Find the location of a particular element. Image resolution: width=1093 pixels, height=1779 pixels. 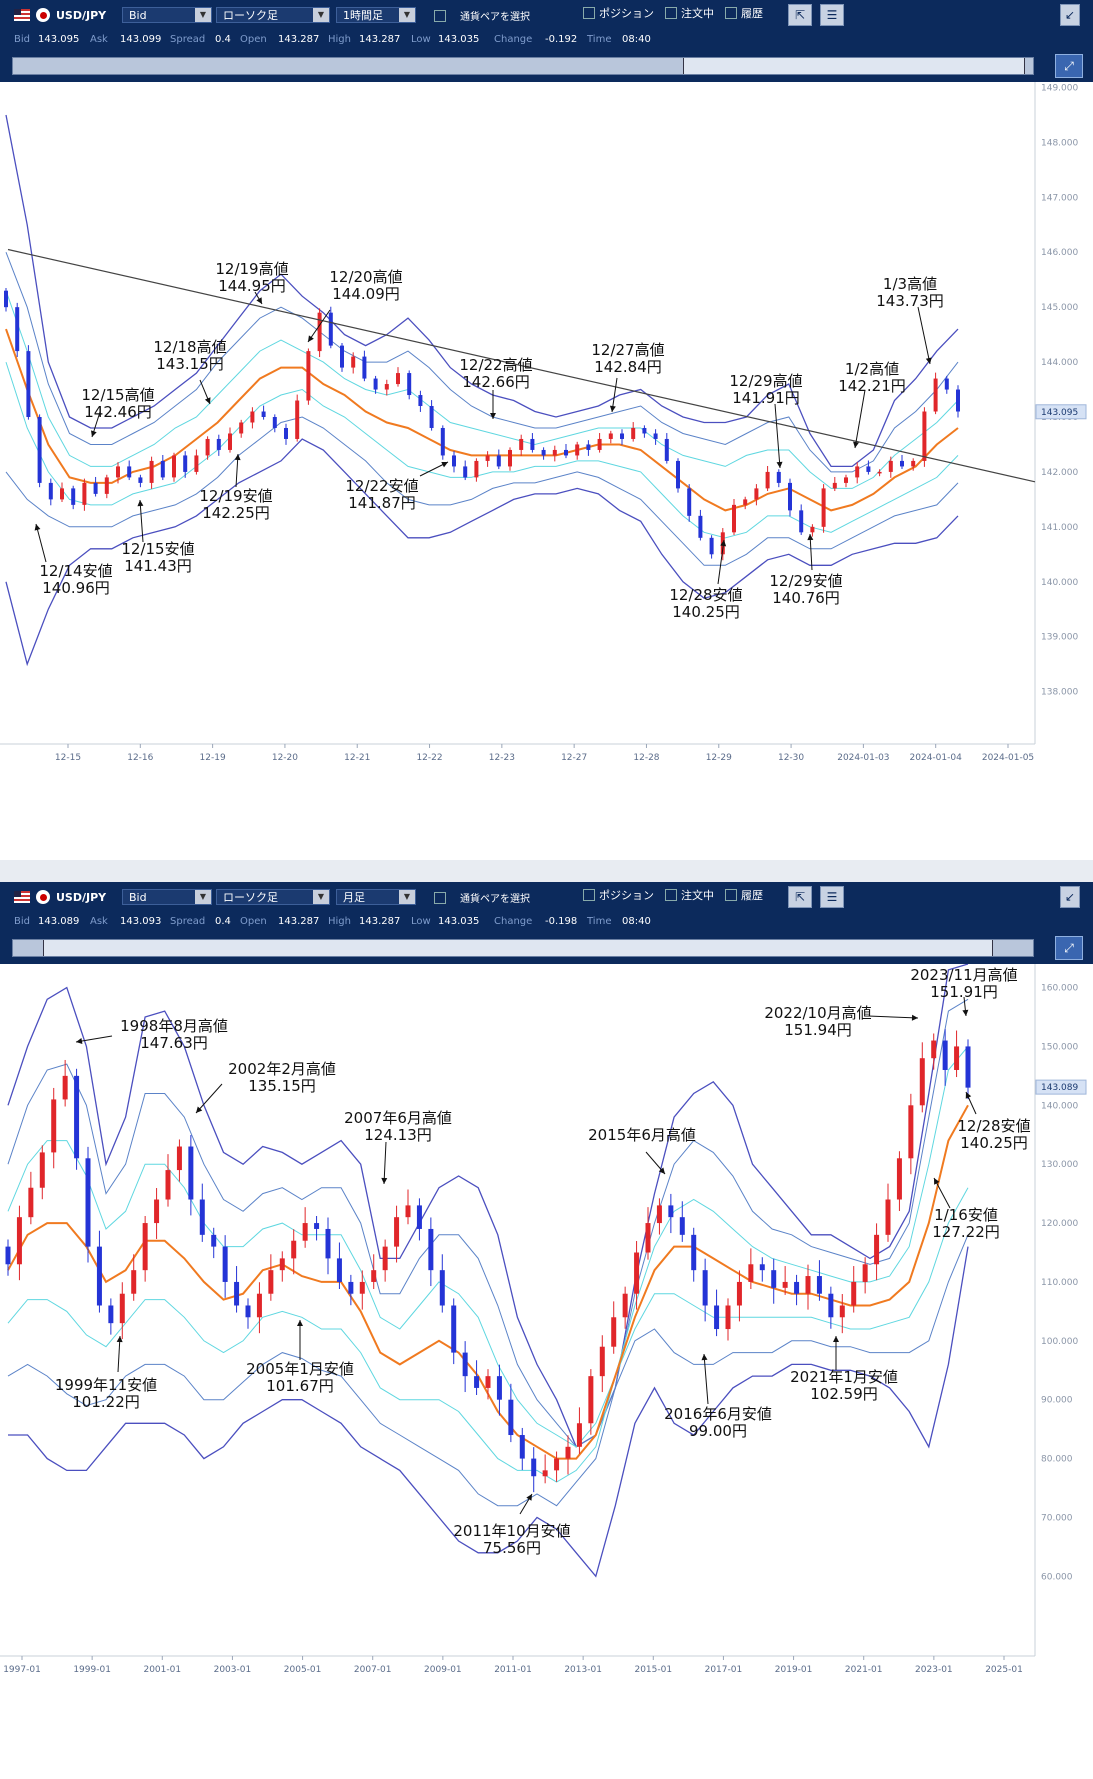

timeframe-select: 月足 ▼ is located at coordinates (376, 897).